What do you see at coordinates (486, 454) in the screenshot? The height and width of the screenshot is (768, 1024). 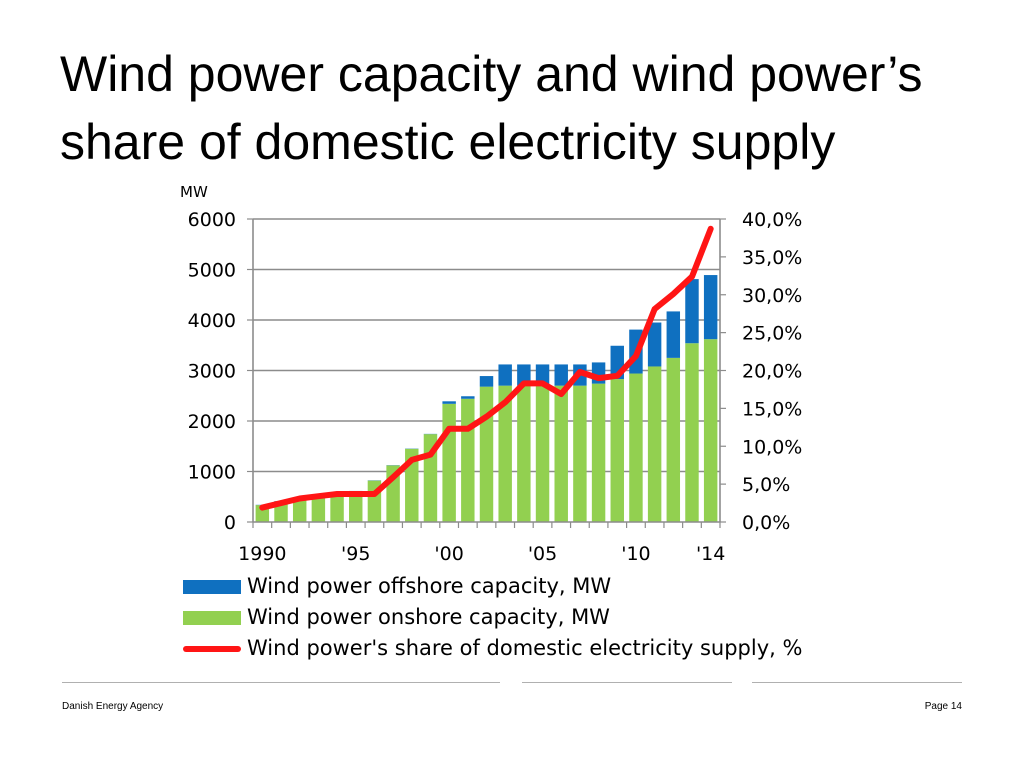 I see `bar-onshore-2002` at bounding box center [486, 454].